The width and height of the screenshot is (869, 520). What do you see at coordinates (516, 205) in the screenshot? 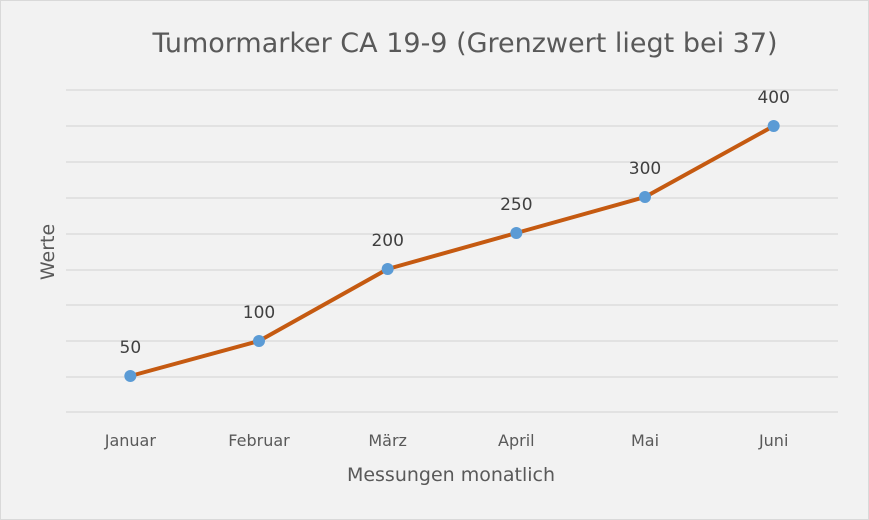
I see `data-label: 250` at bounding box center [516, 205].